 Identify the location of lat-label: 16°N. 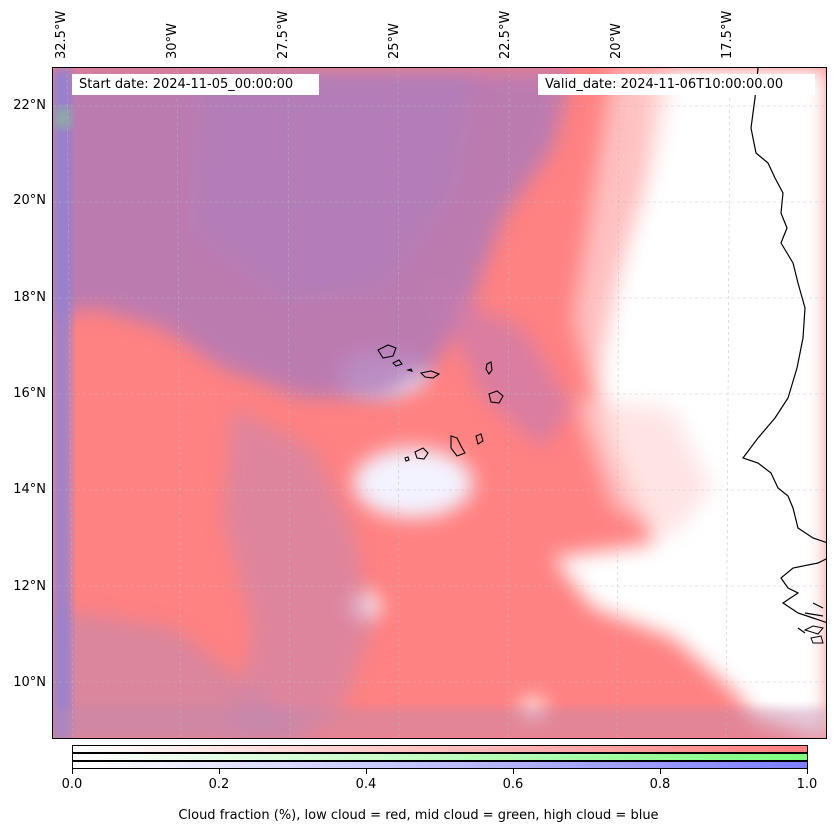
(29, 393).